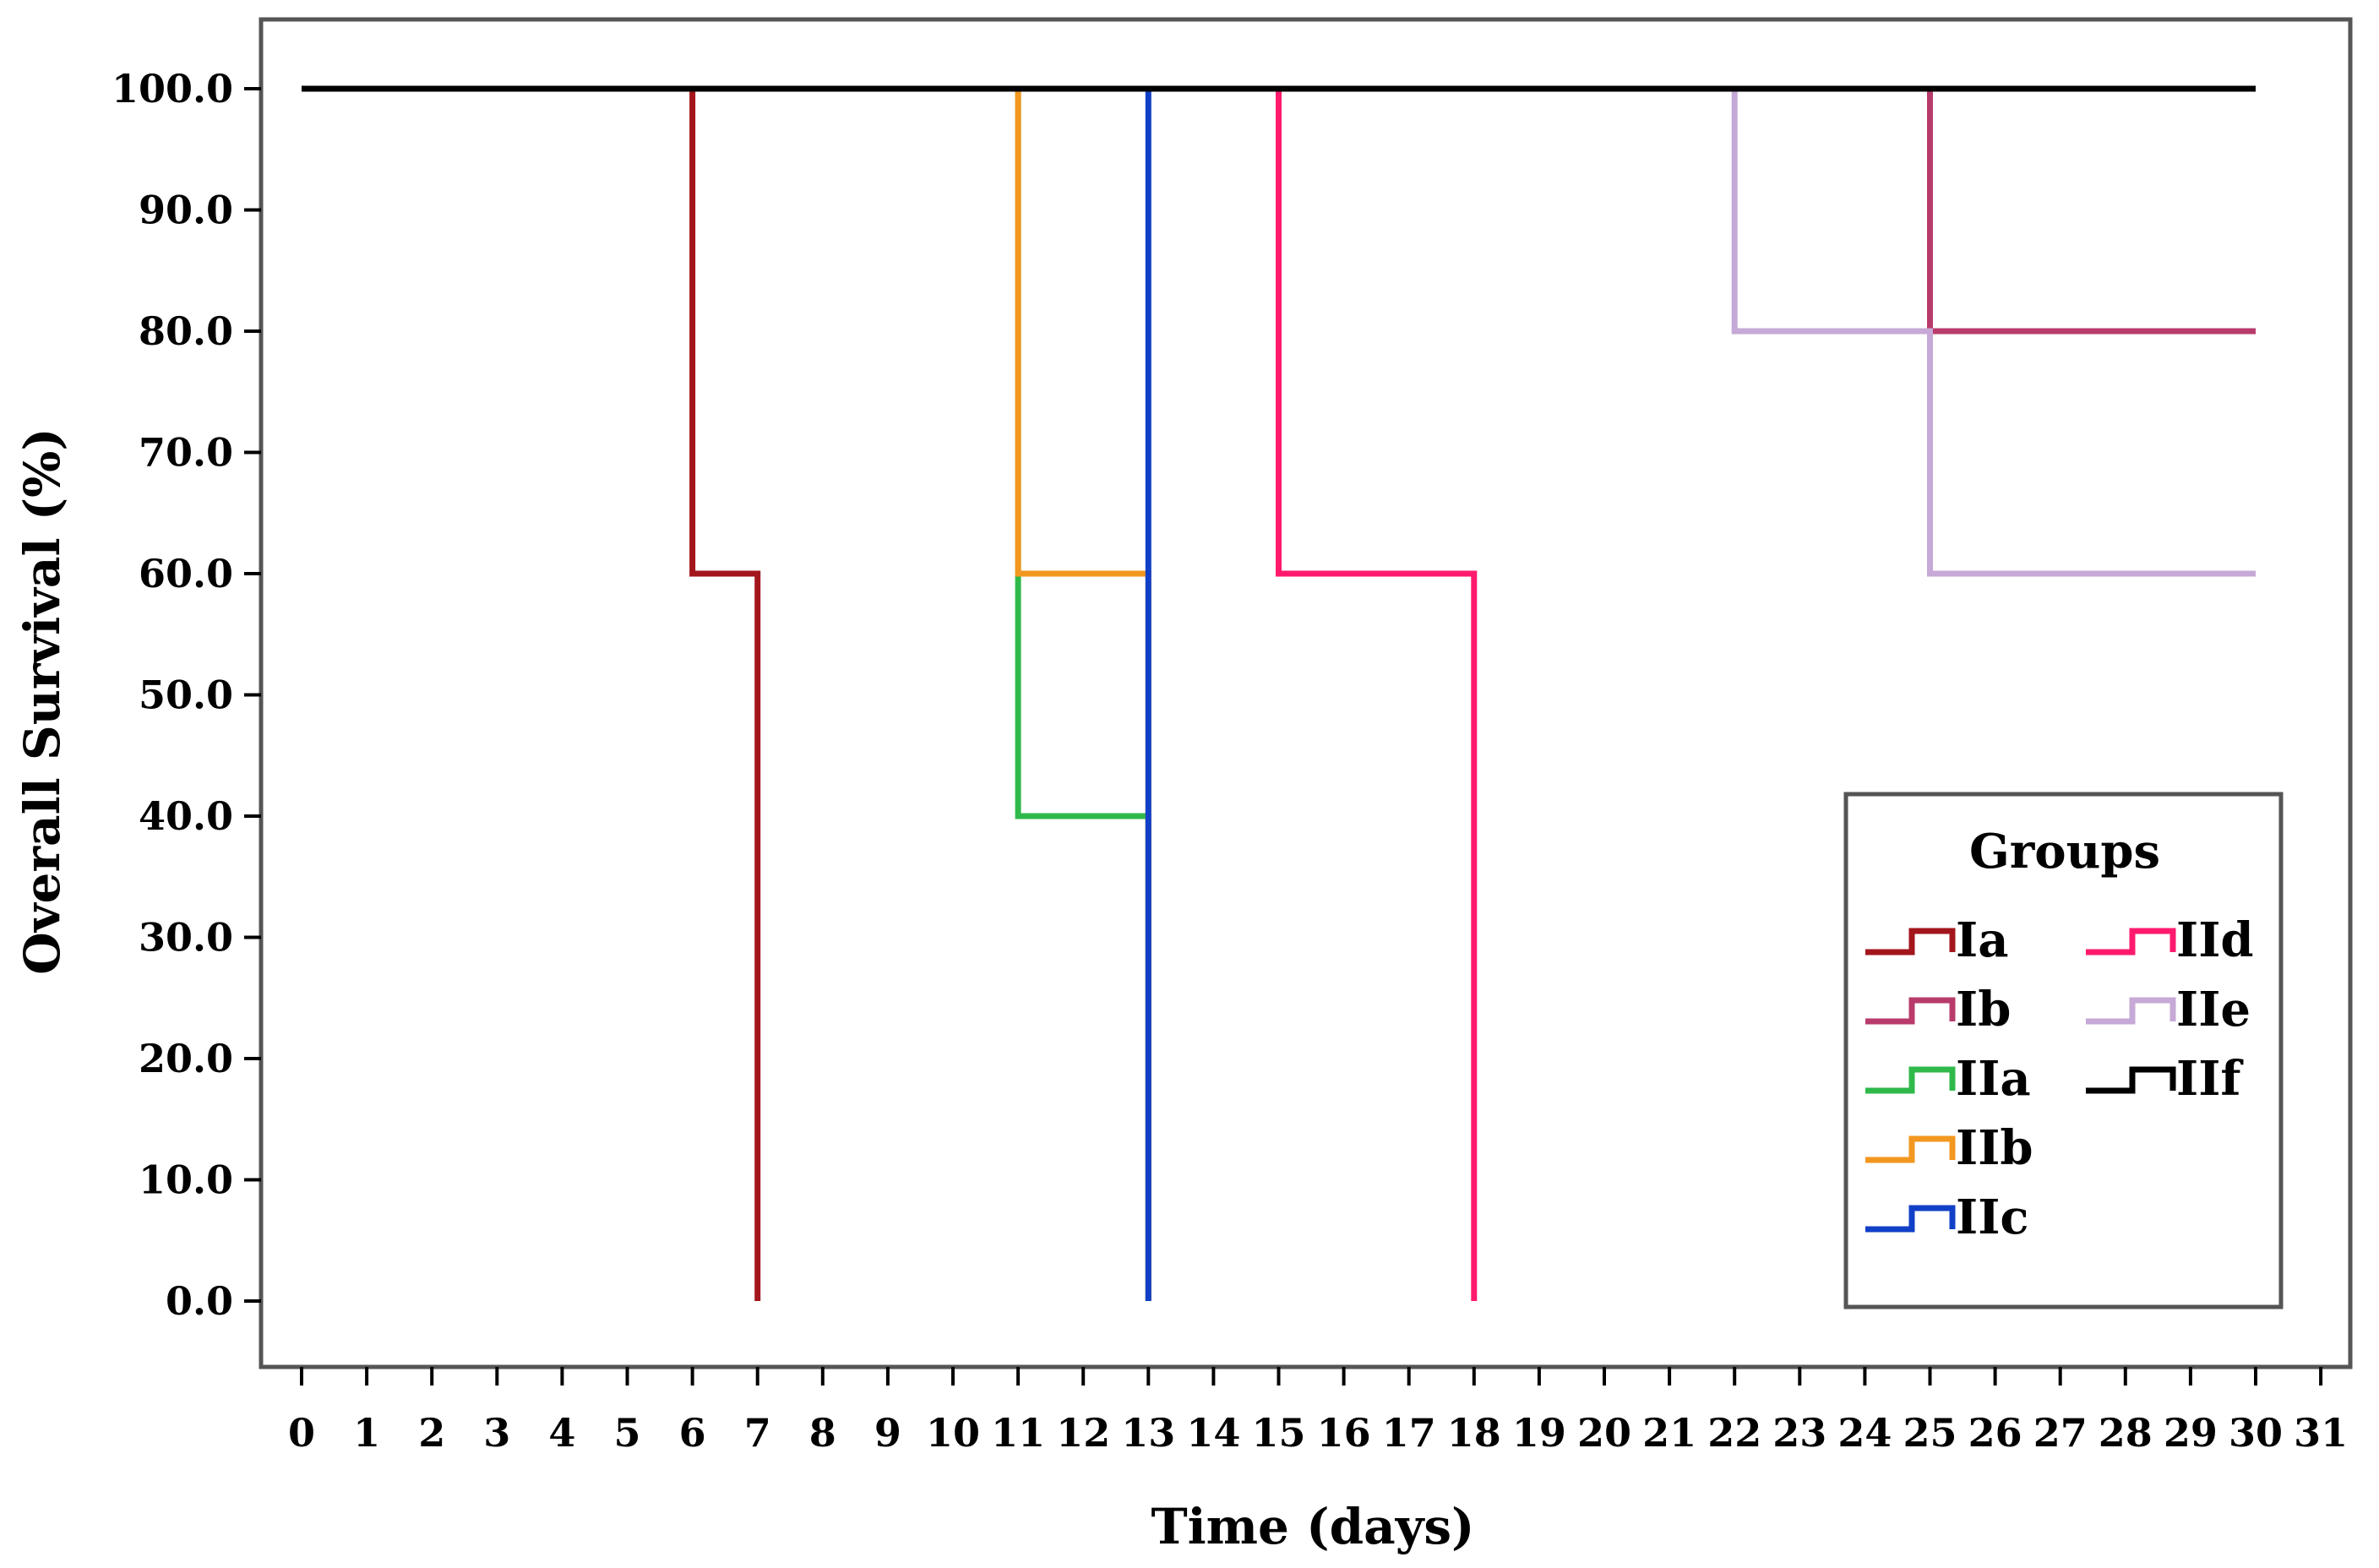  What do you see at coordinates (1995, 1433) in the screenshot?
I see `x-tick-label: 26` at bounding box center [1995, 1433].